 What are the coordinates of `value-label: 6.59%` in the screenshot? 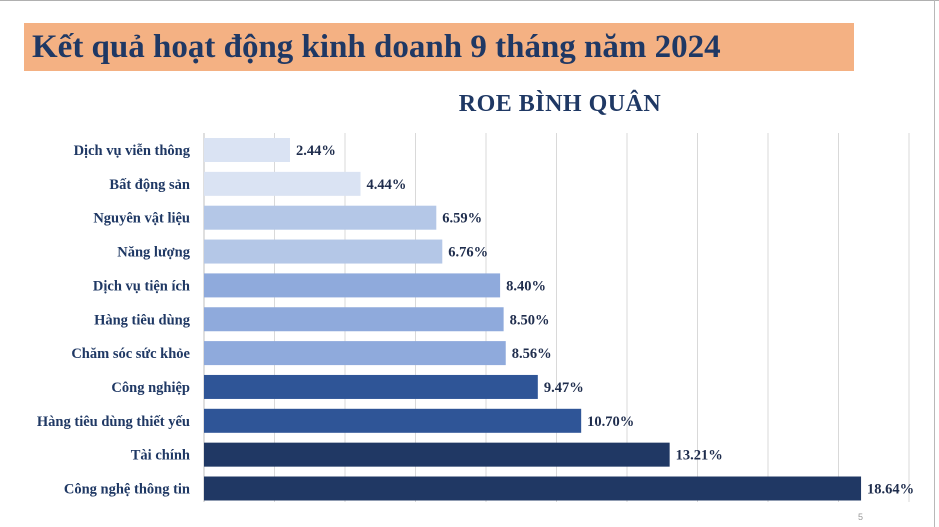 It's located at (462, 219).